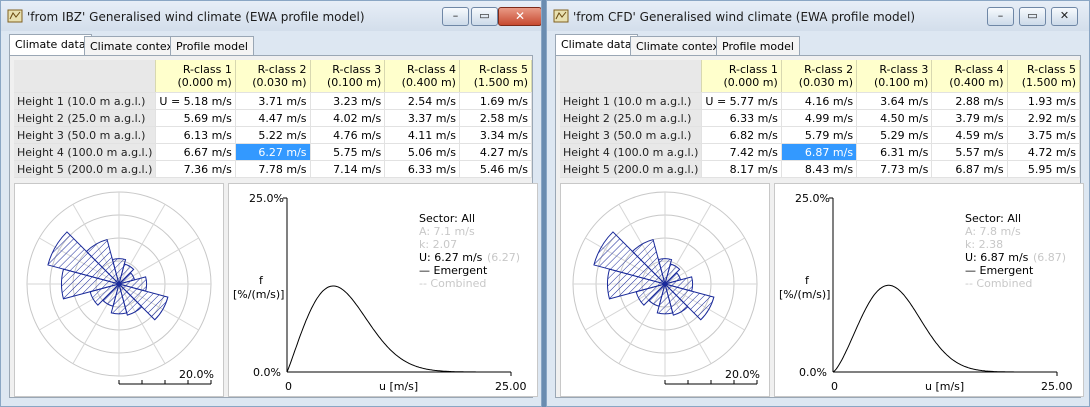  I want to click on table-cell: 4.76 m/s, so click(348, 135).